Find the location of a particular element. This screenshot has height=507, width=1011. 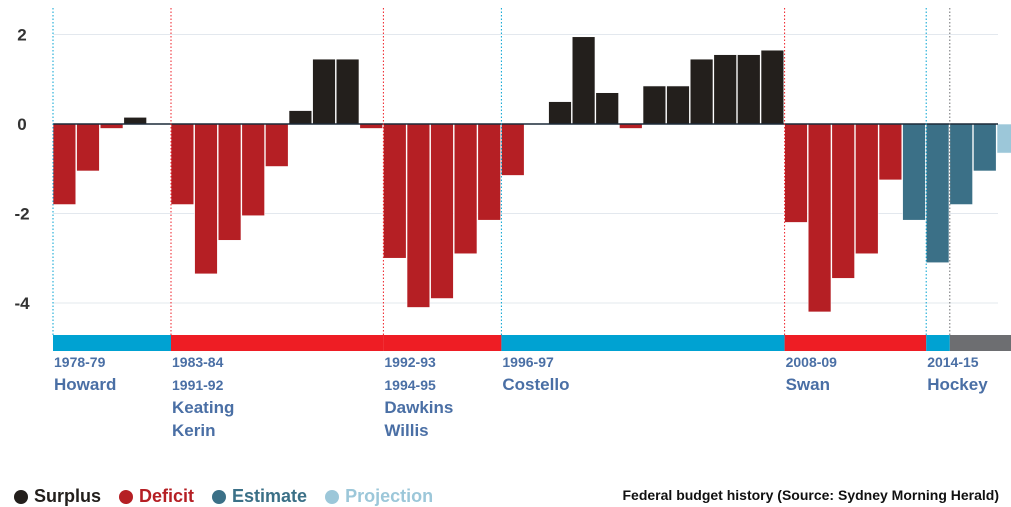

period-label: 1996-97 is located at coordinates (528, 362).